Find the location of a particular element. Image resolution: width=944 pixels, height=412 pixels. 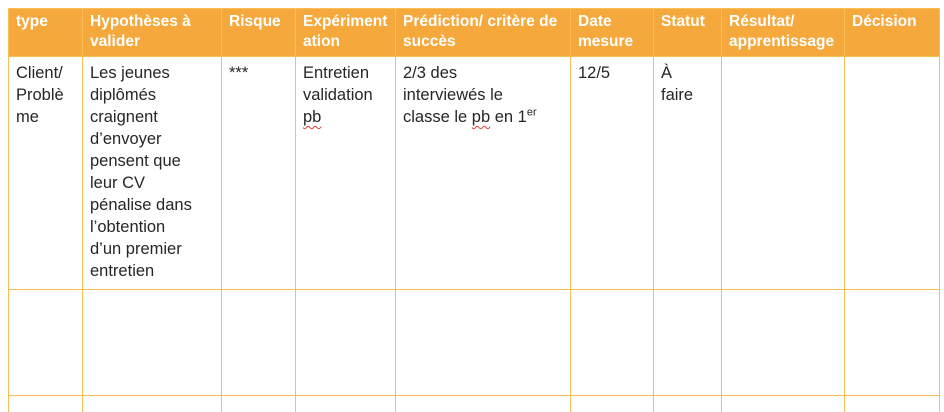

cell-experiment: Entretien validation pb is located at coordinates (345, 173).